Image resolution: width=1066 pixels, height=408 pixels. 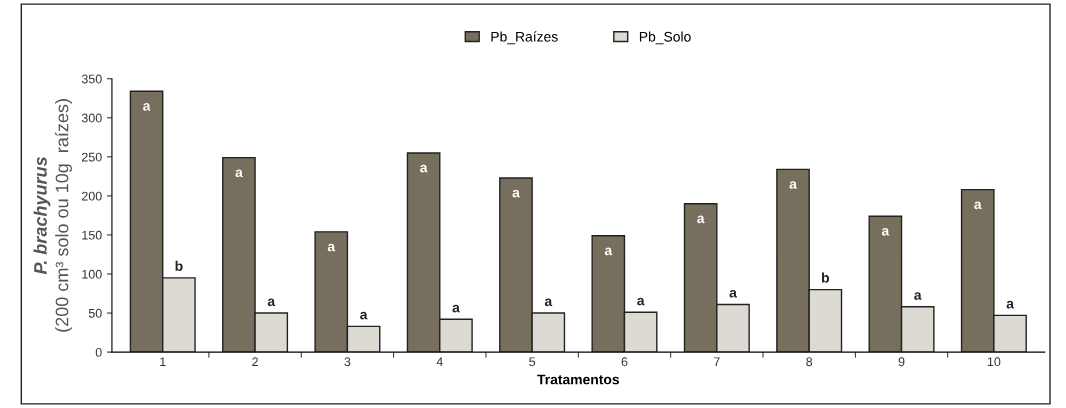 What do you see at coordinates (98, 352) in the screenshot?
I see `y-tick-label: 0` at bounding box center [98, 352].